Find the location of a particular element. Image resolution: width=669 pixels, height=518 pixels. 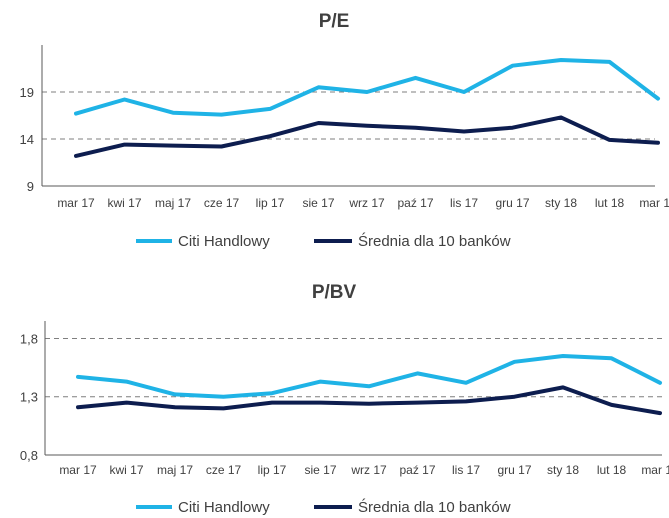

chart-title: P/BV is located at coordinates (334, 292).